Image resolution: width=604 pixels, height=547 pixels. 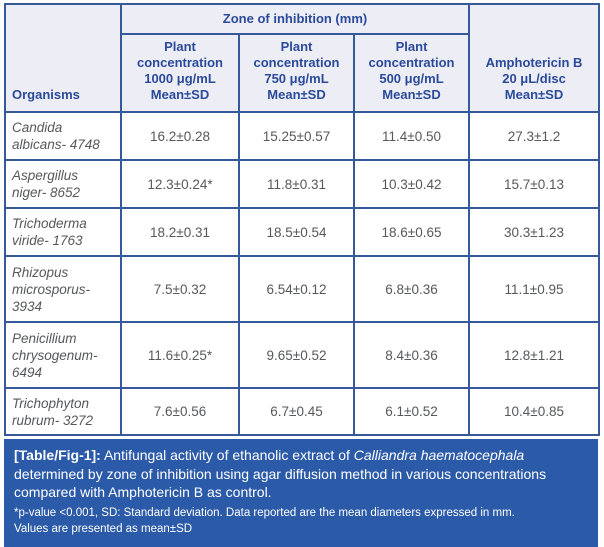 What do you see at coordinates (180, 184) in the screenshot?
I see `value-cell: 12.3±0.24*` at bounding box center [180, 184].